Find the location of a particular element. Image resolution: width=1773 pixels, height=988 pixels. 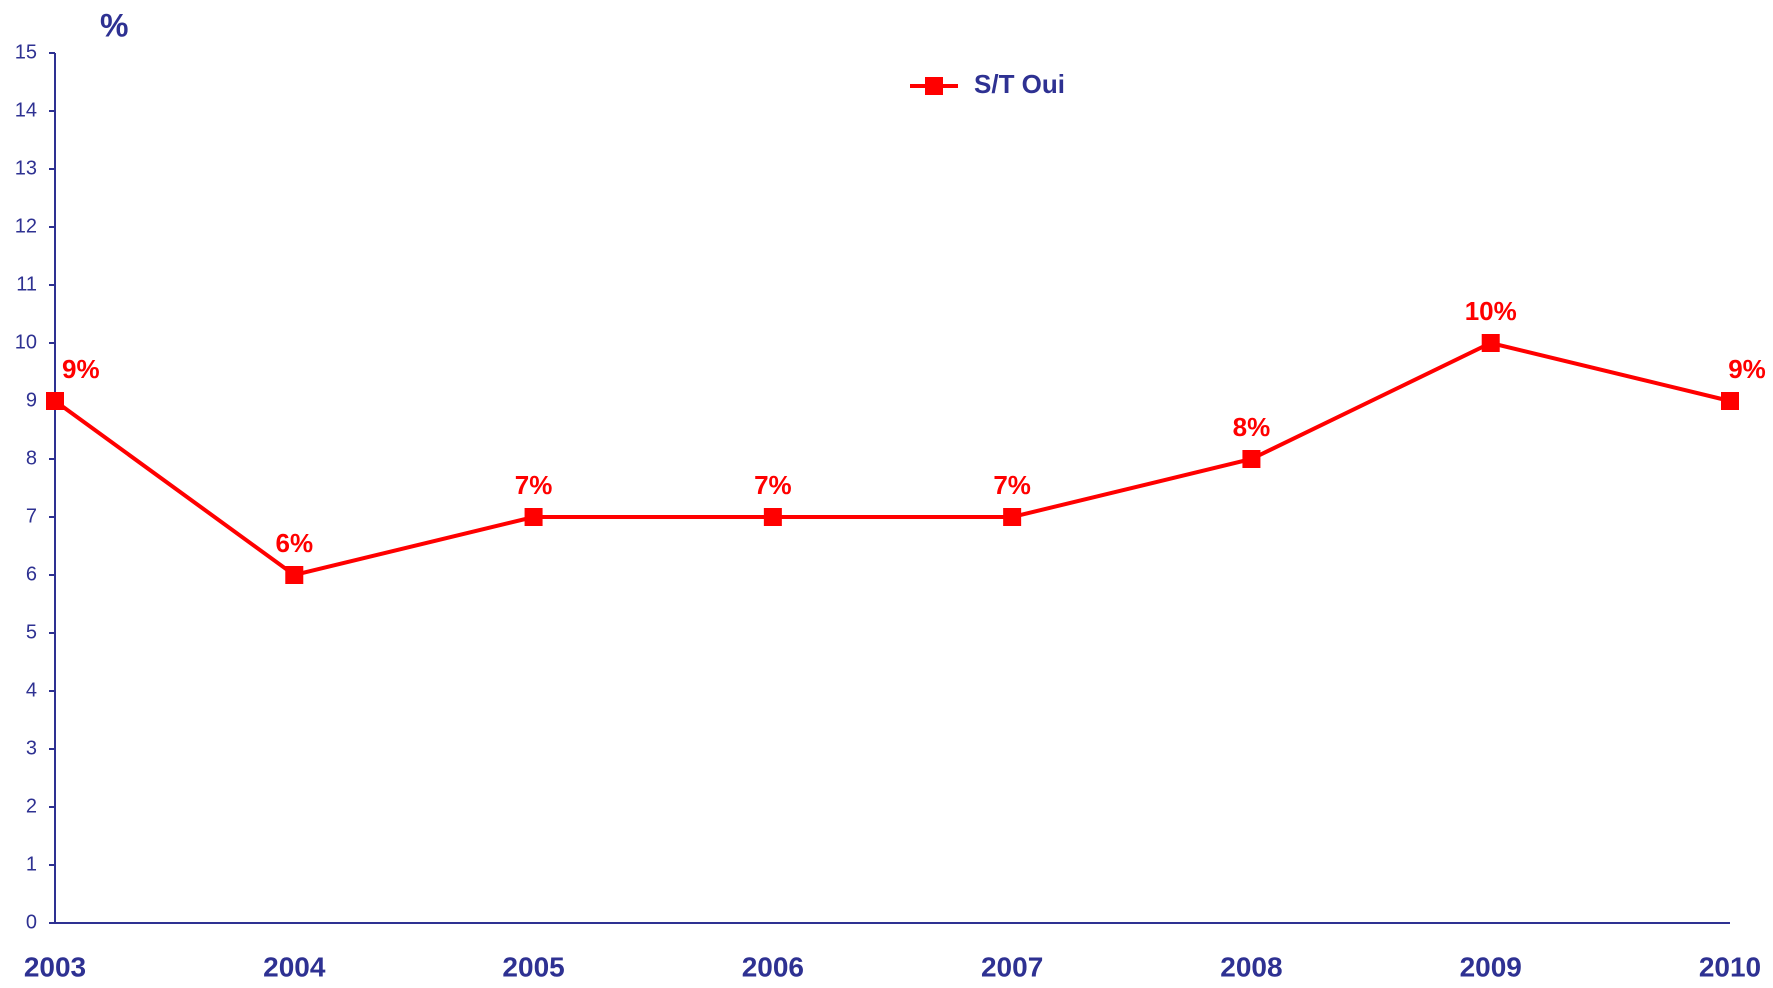

legend-label: S/T Oui is located at coordinates (1019, 84).